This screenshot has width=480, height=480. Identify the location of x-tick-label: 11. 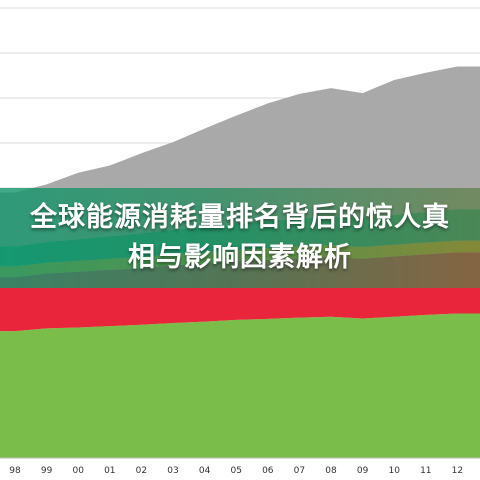
(425, 471).